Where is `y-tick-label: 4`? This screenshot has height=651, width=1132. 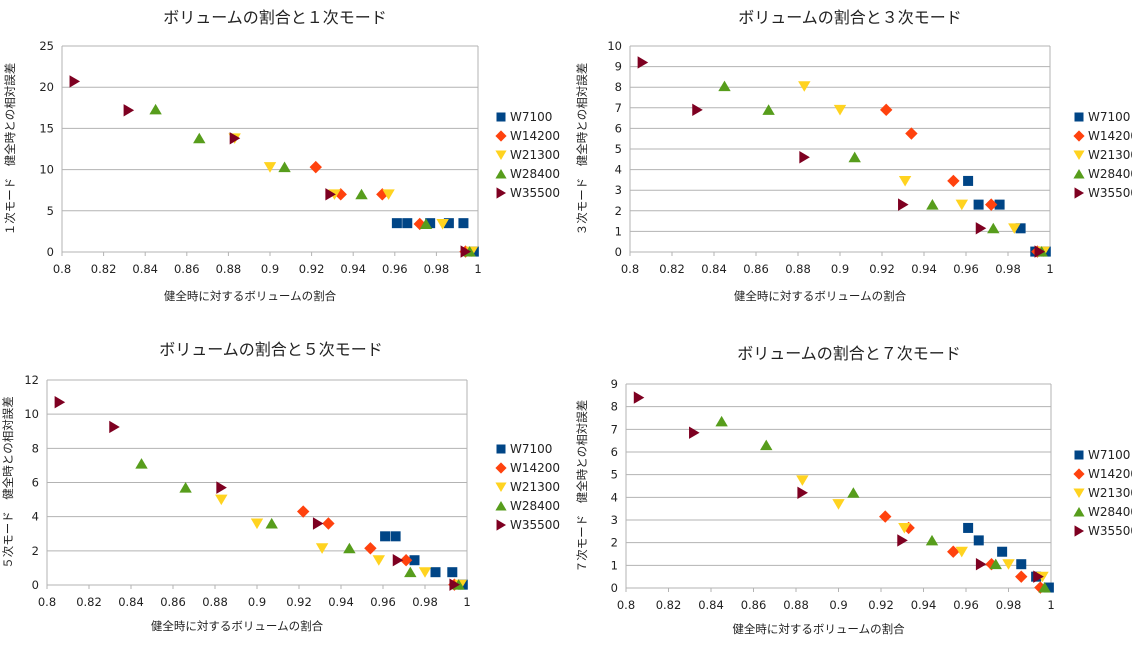
y-tick-label: 4 is located at coordinates (618, 170).